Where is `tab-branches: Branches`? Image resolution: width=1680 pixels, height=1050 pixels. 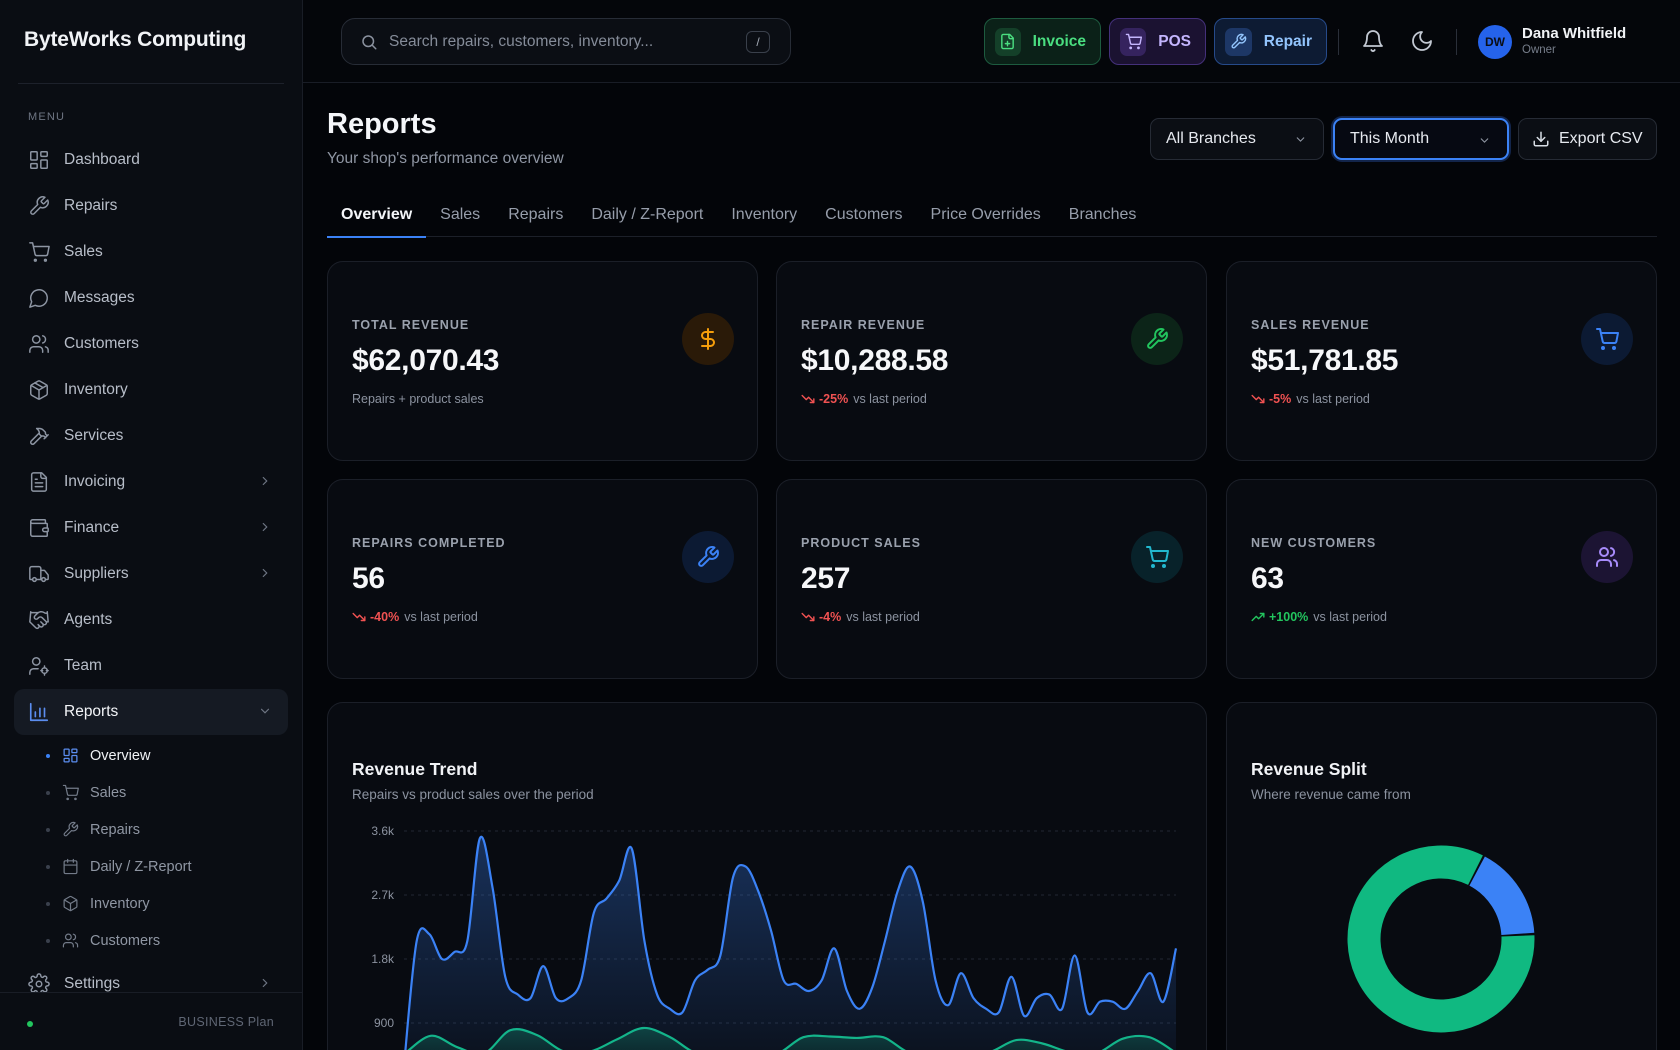 tab-branches: Branches is located at coordinates (1102, 214).